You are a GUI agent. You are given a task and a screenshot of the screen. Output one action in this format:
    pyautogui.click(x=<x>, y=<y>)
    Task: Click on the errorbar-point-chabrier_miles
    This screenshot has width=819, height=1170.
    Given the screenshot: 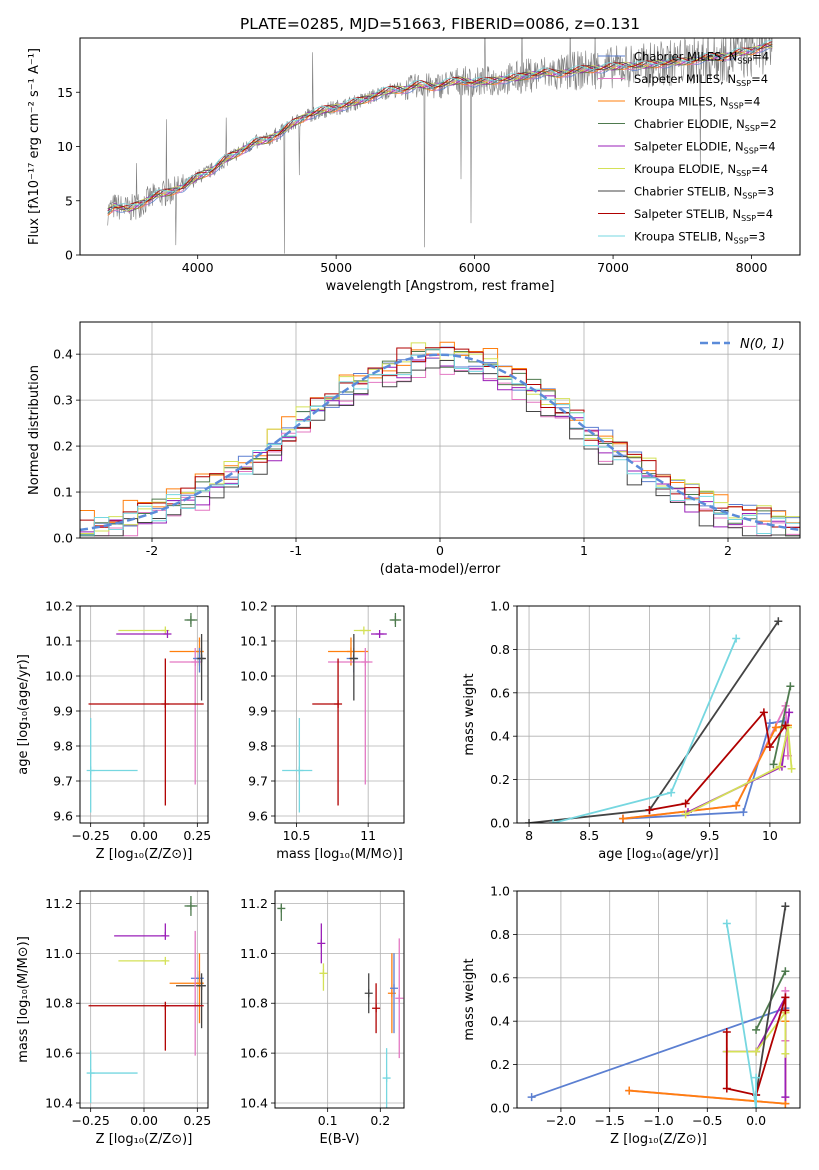 What is the action you would take?
    pyautogui.click(x=393, y=993)
    